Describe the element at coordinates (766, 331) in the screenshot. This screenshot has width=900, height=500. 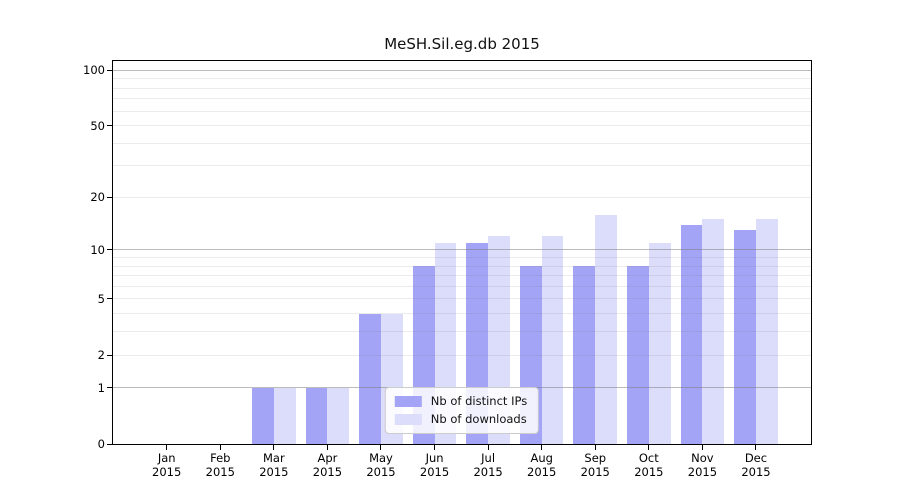
I see `bar-downloads-dec` at that location.